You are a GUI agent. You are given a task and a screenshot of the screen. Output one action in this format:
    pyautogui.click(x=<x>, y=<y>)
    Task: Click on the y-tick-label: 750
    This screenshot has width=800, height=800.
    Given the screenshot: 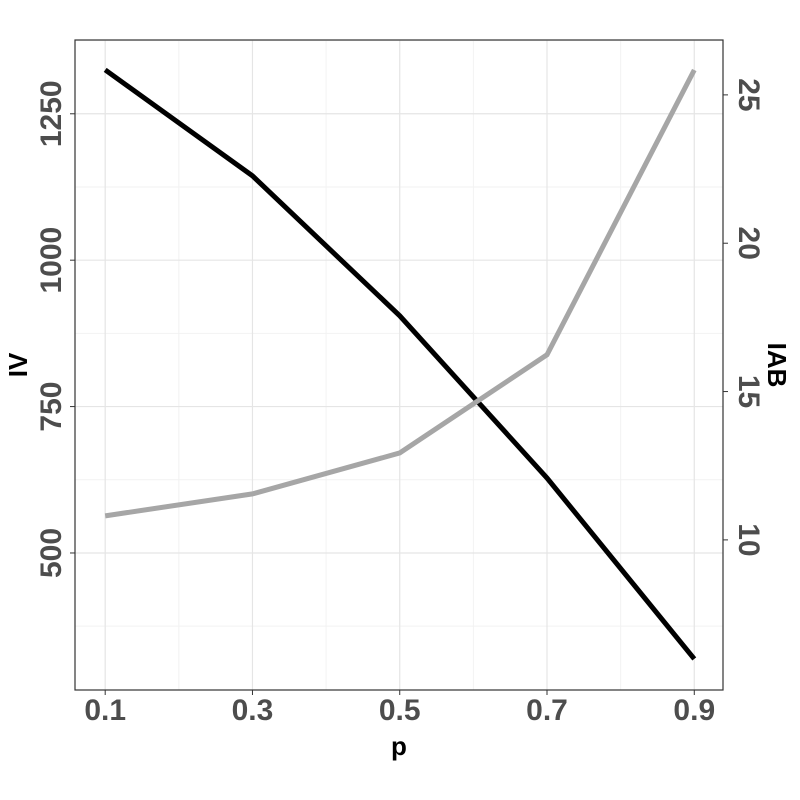 What is the action you would take?
    pyautogui.click(x=51, y=407)
    